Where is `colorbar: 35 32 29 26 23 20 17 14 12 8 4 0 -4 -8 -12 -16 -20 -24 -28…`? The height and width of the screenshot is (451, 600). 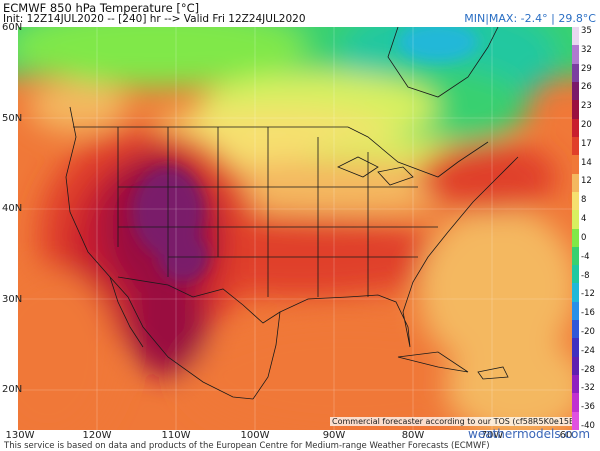
colorbar: 35 32 29 26 23 20 17 14 12 8 4 0 -4 -8 -12 -16 -20 -24 -28… is located at coordinates (586, 228).